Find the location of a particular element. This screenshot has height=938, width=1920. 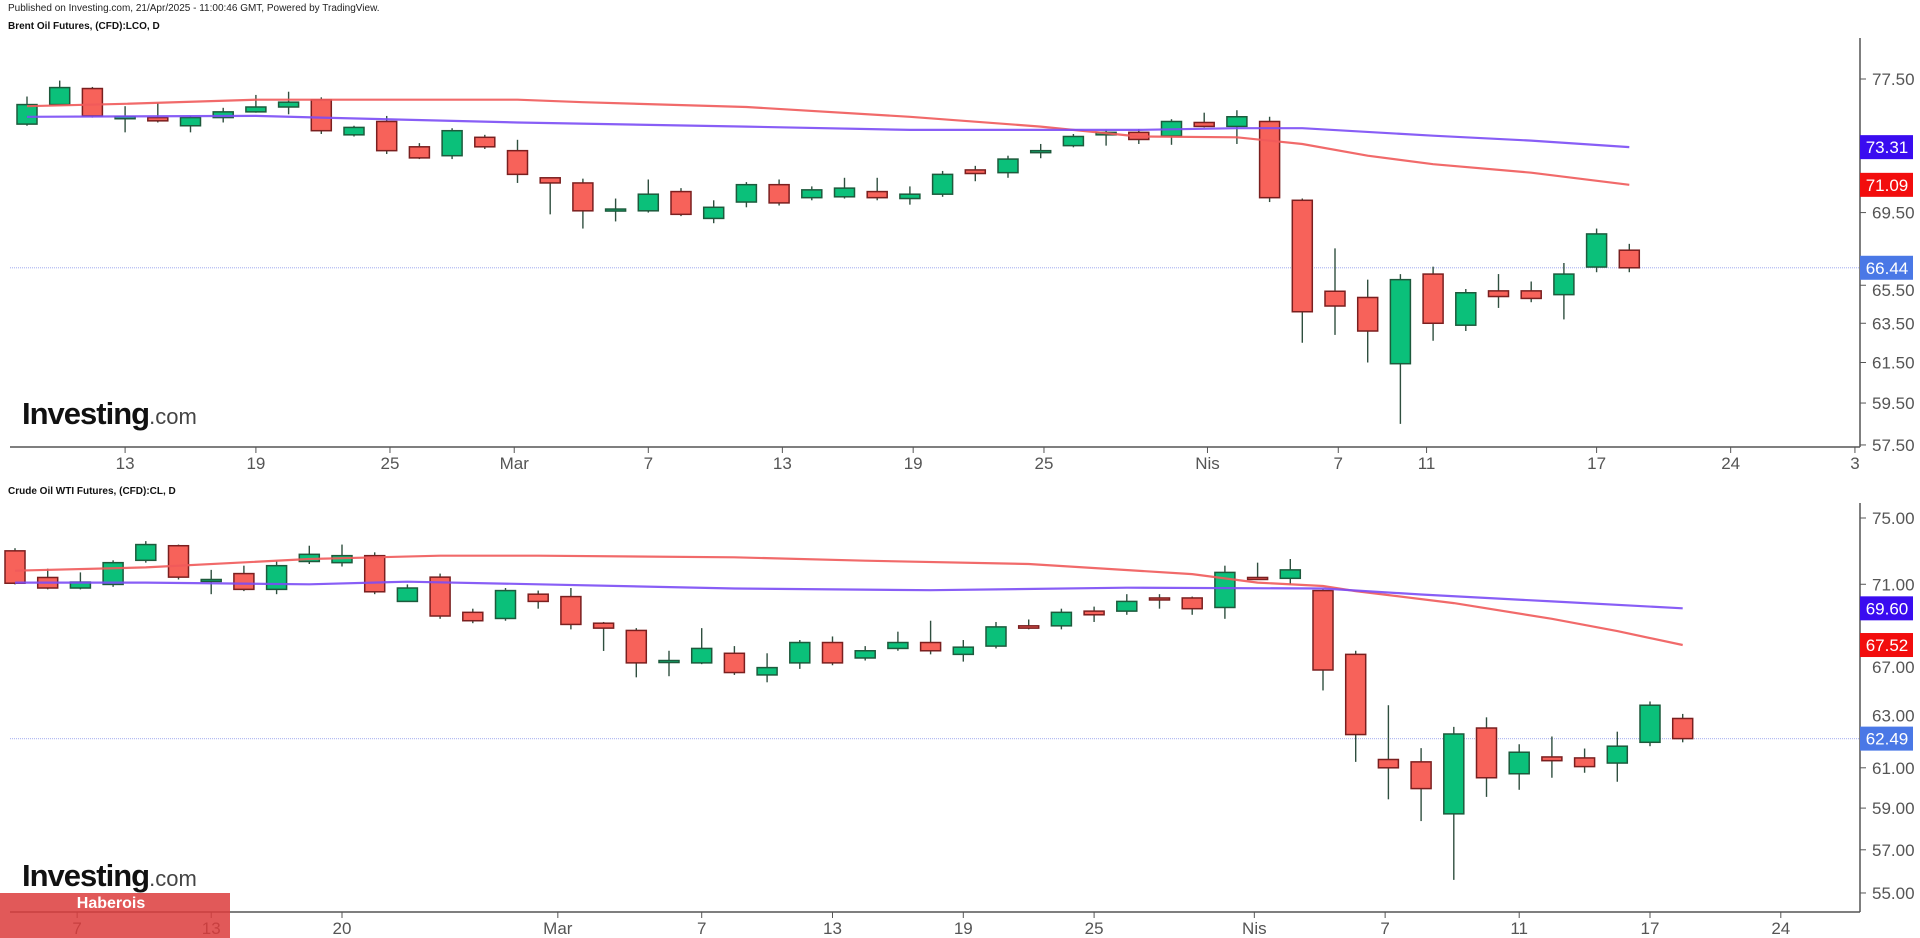

price-tick-label: 63.50 is located at coordinates (1893, 323).